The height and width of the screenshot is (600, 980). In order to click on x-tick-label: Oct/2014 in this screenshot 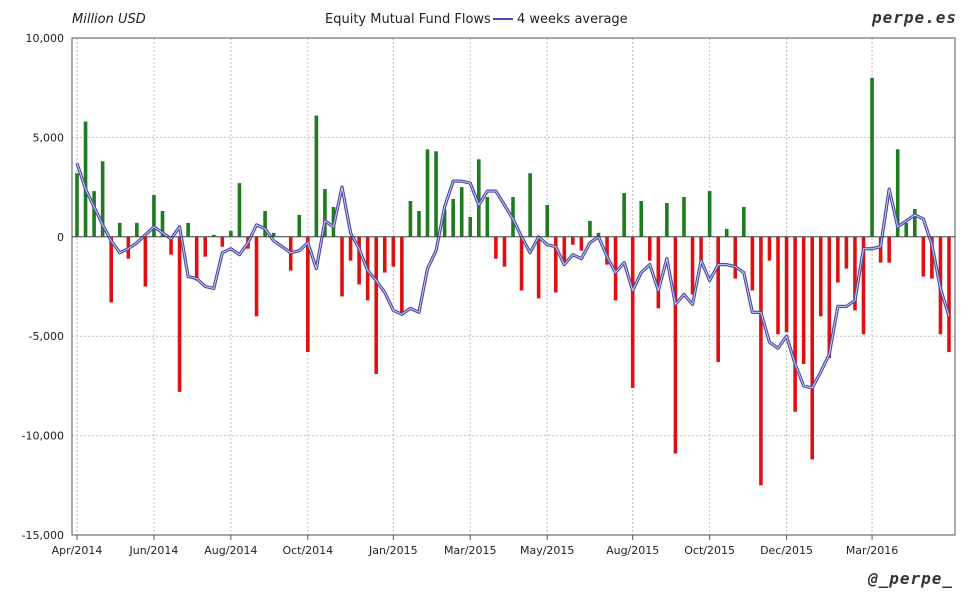, I will do `click(307, 550)`.